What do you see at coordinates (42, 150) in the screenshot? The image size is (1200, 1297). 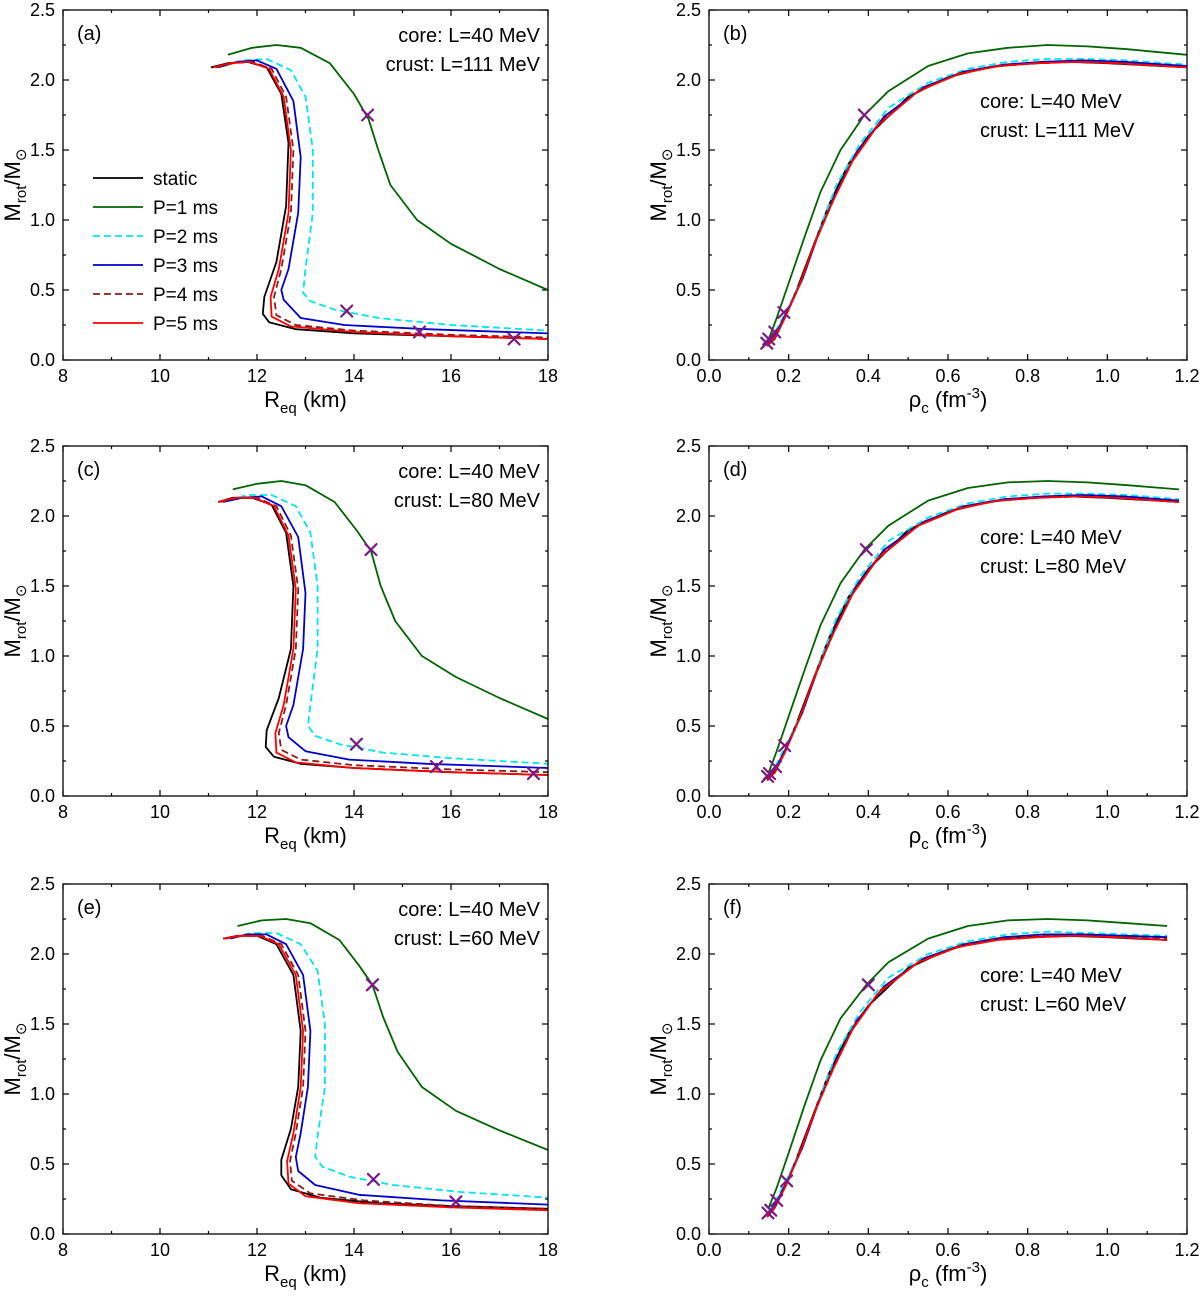 I see `y-tick-label: 1.5` at bounding box center [42, 150].